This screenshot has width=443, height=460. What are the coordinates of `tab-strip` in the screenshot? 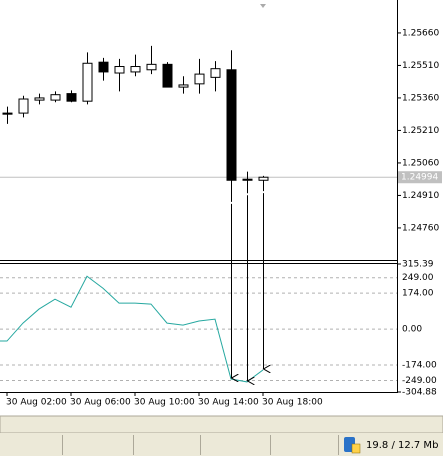 It's located at (221, 424).